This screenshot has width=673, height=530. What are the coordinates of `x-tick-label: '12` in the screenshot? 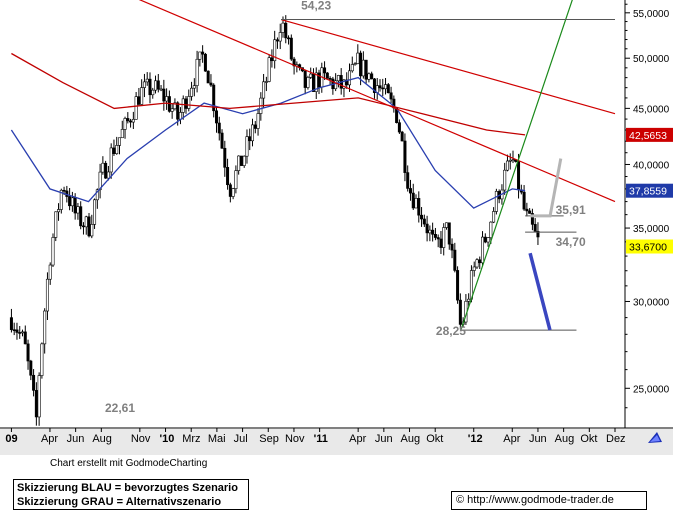 It's located at (475, 439).